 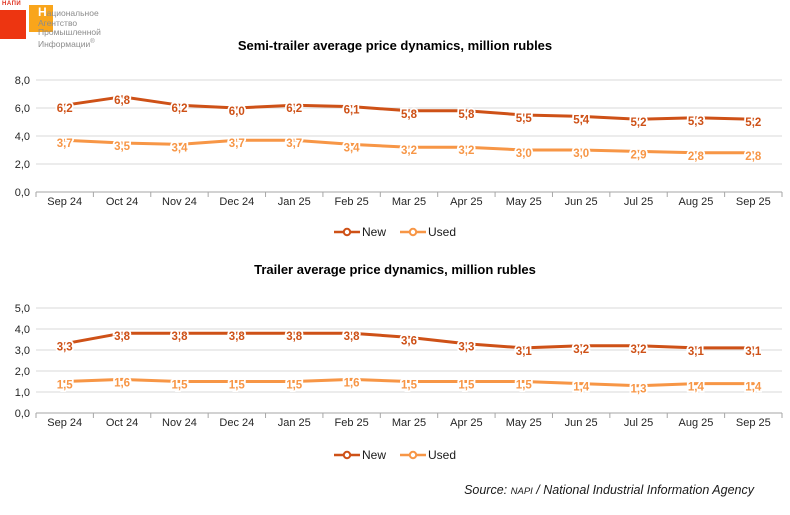 I want to click on y-tick-label: 8,0, so click(x=22, y=81).